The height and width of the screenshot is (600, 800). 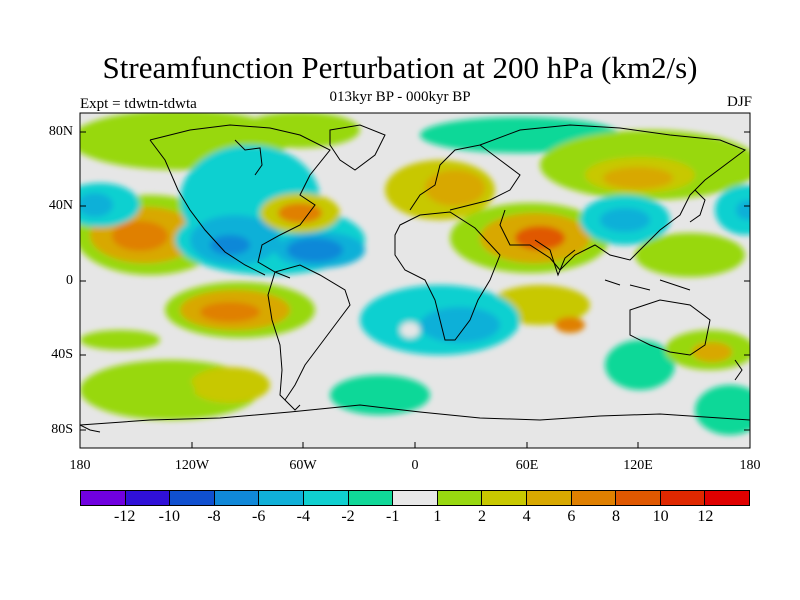 What do you see at coordinates (526, 516) in the screenshot?
I see `colorbar-label: 4` at bounding box center [526, 516].